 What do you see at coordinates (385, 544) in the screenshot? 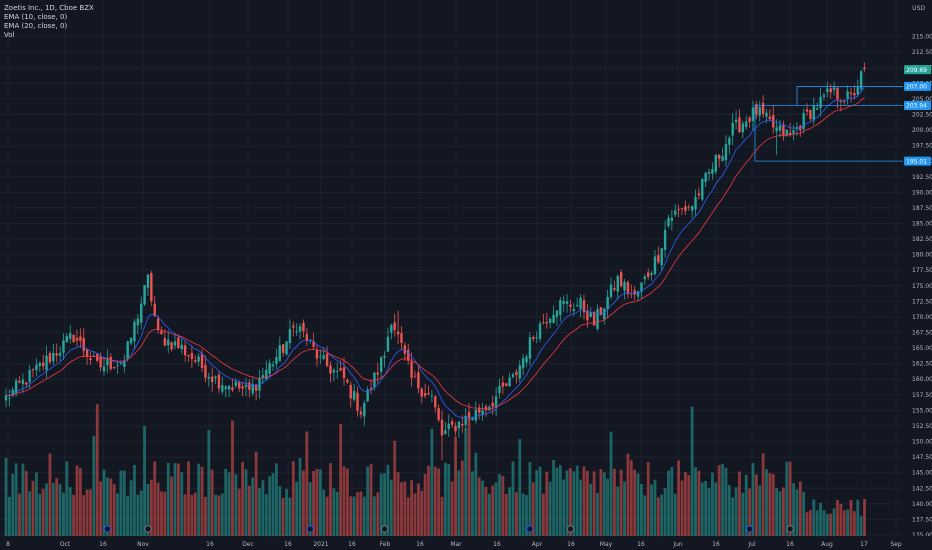
I see `time-tick-label: Feb` at bounding box center [385, 544].